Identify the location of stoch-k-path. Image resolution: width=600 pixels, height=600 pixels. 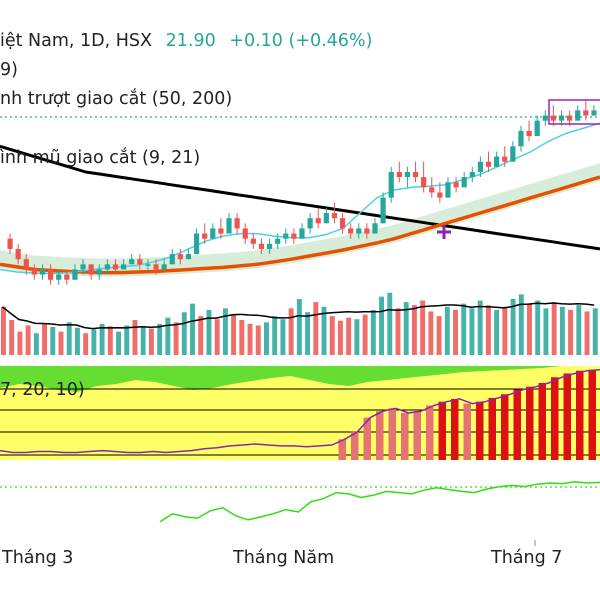
(300, 411).